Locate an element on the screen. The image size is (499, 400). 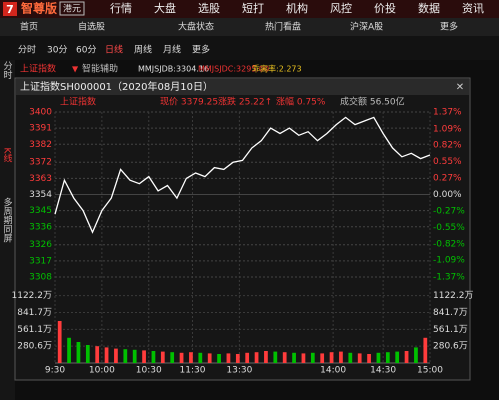
period-tab: 60分 is located at coordinates (86, 50).